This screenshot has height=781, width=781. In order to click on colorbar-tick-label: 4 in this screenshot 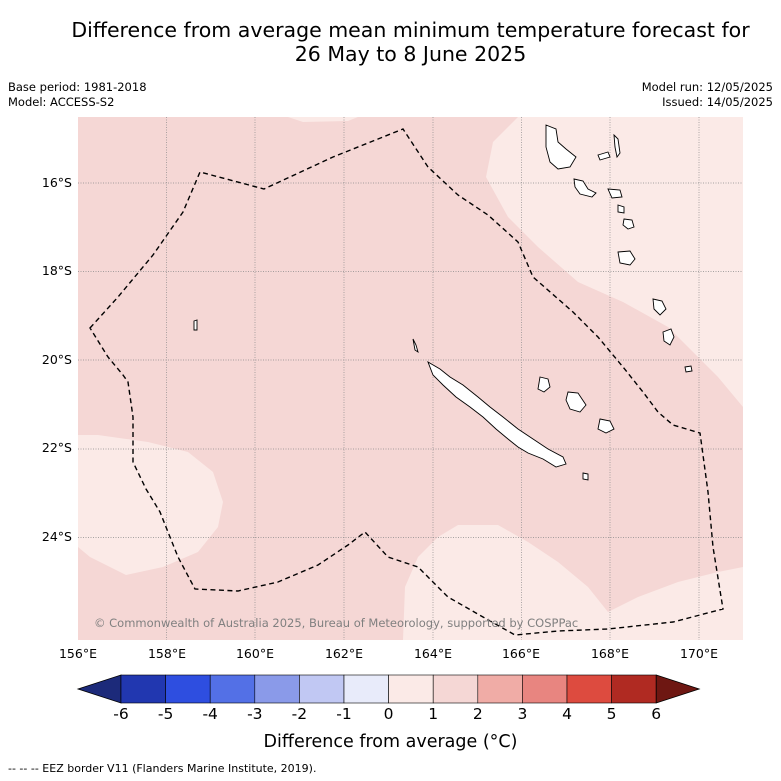, I will do `click(567, 714)`.